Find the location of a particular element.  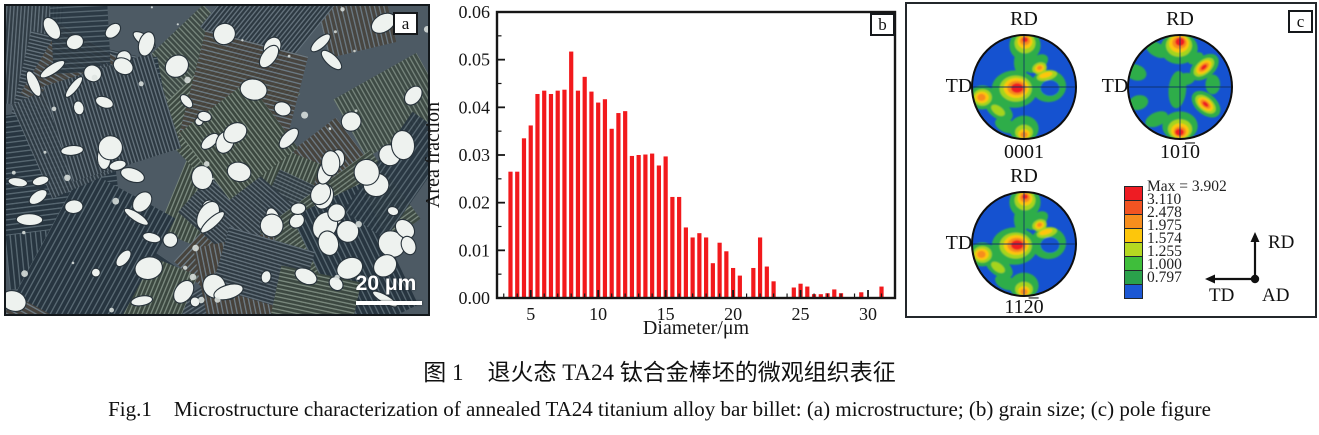

svg-text: 0.06 is located at coordinates (475, 12).